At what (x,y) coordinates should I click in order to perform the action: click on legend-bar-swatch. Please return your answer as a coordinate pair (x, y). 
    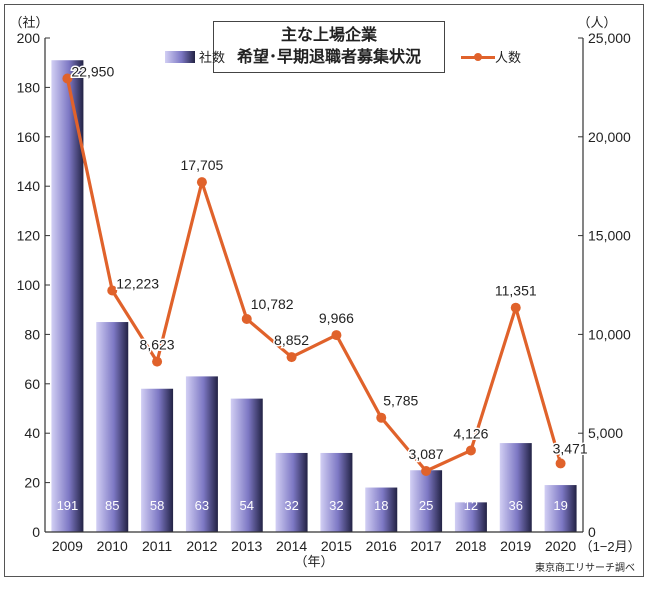
    Looking at the image, I should click on (180, 57).